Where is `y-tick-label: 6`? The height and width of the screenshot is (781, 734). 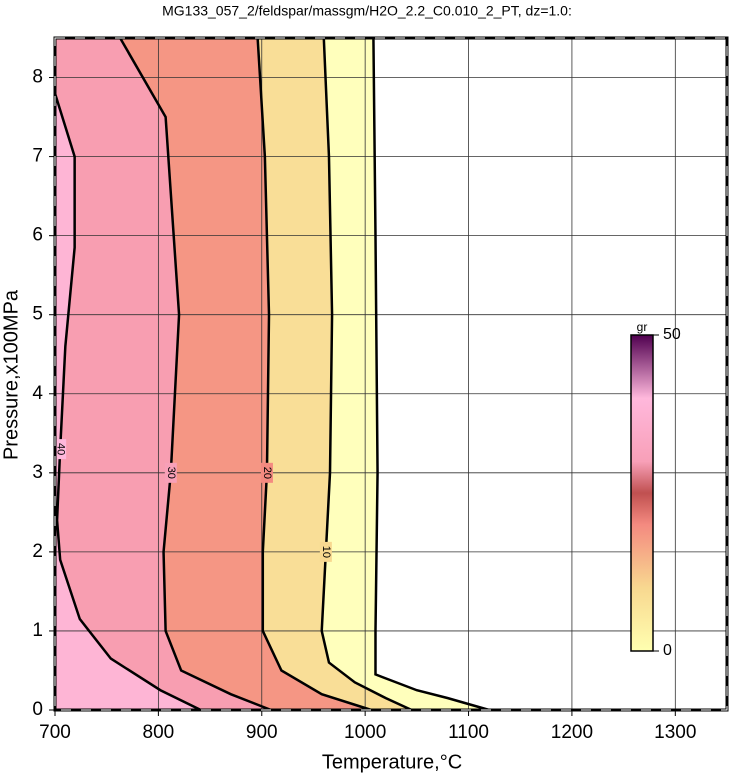
y-tick-label: 6 is located at coordinates (37, 235).